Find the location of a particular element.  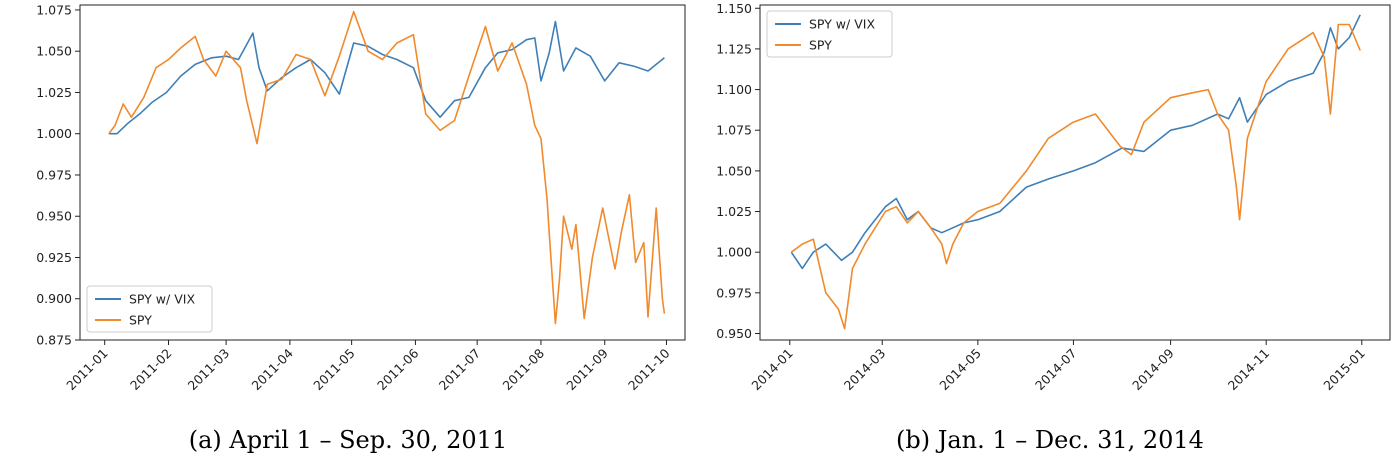

x-tick-label: 2011-10 is located at coordinates (649, 369).